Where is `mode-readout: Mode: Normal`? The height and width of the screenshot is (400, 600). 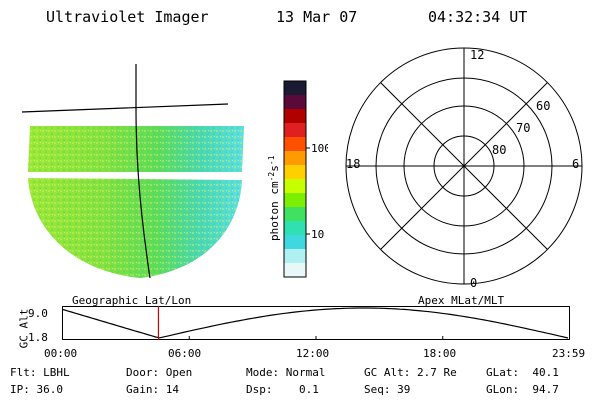
mode-readout: Mode: Normal is located at coordinates (286, 372).